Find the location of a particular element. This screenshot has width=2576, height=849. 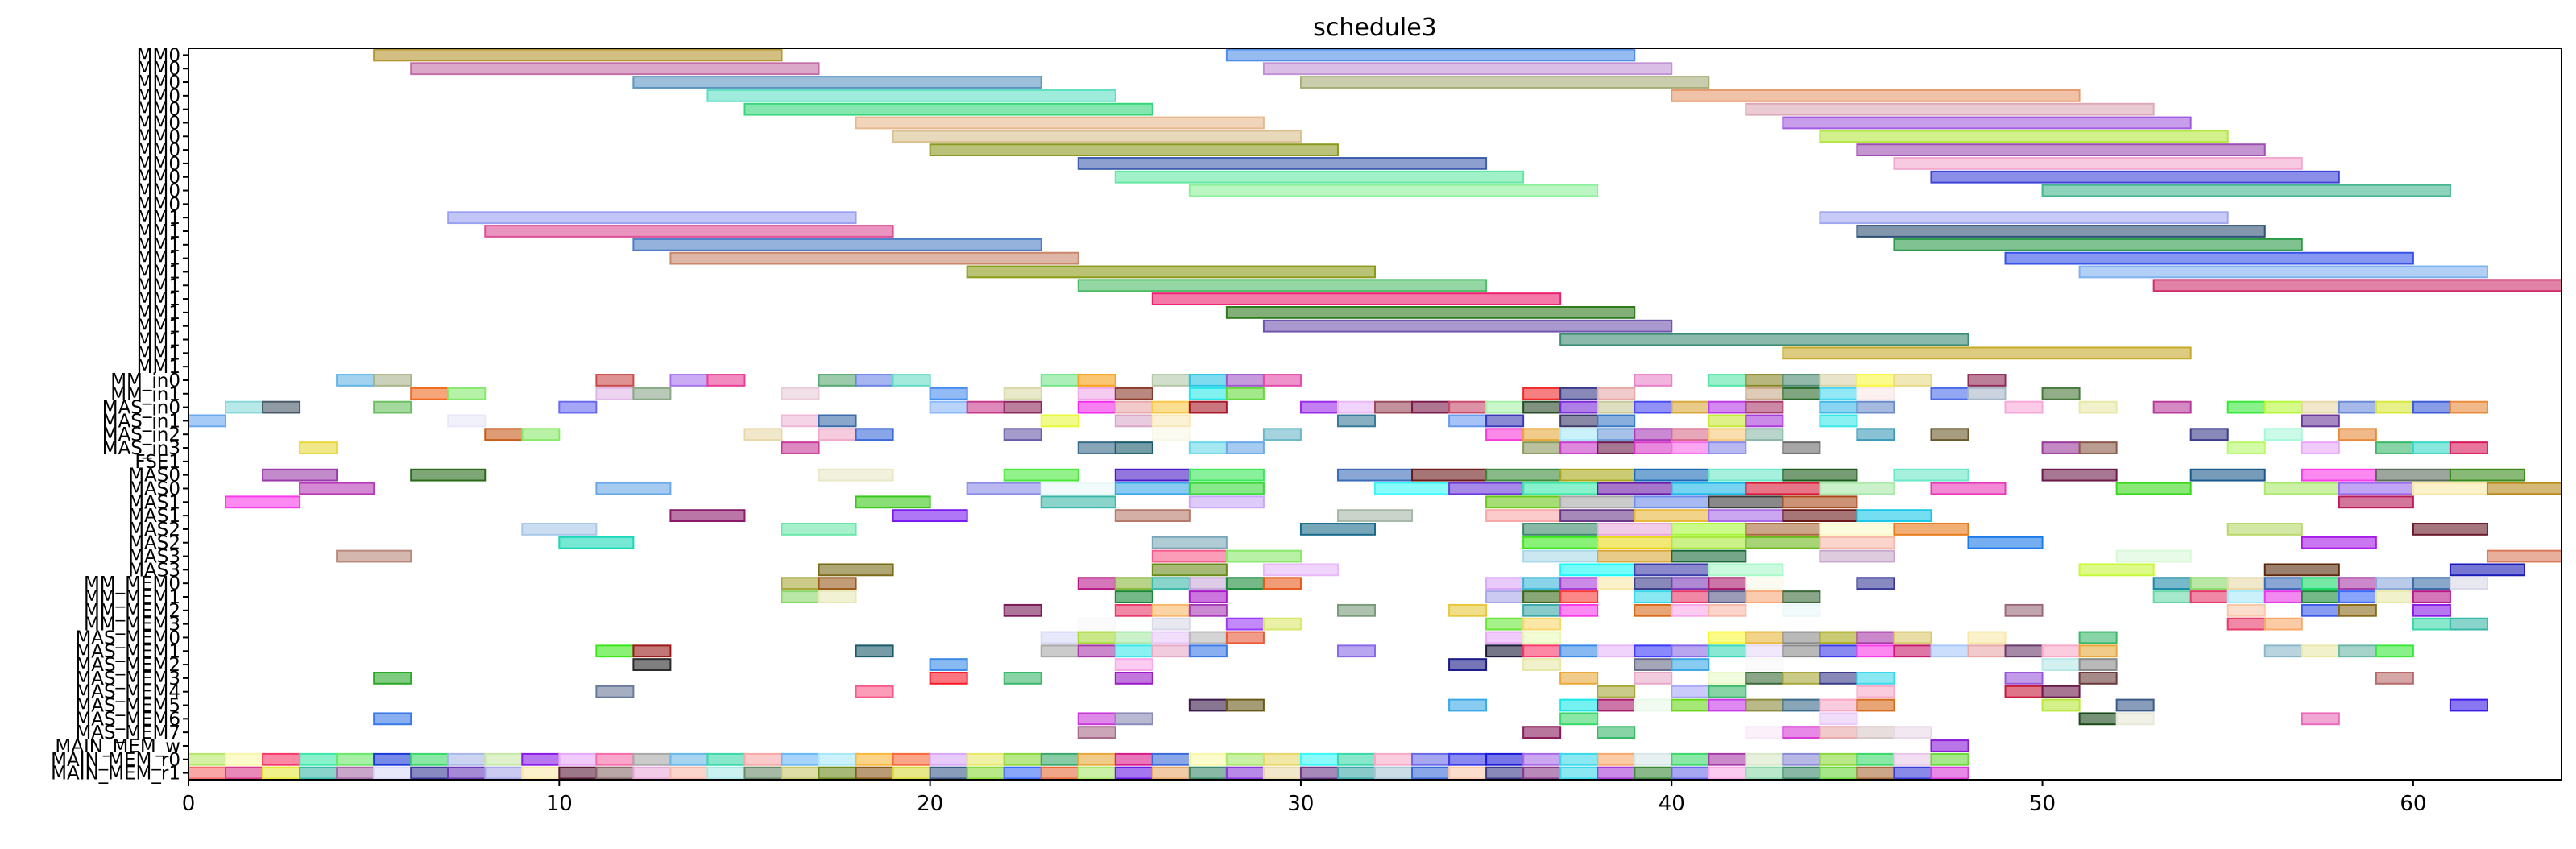

x-tick-label: 10 is located at coordinates (559, 804).